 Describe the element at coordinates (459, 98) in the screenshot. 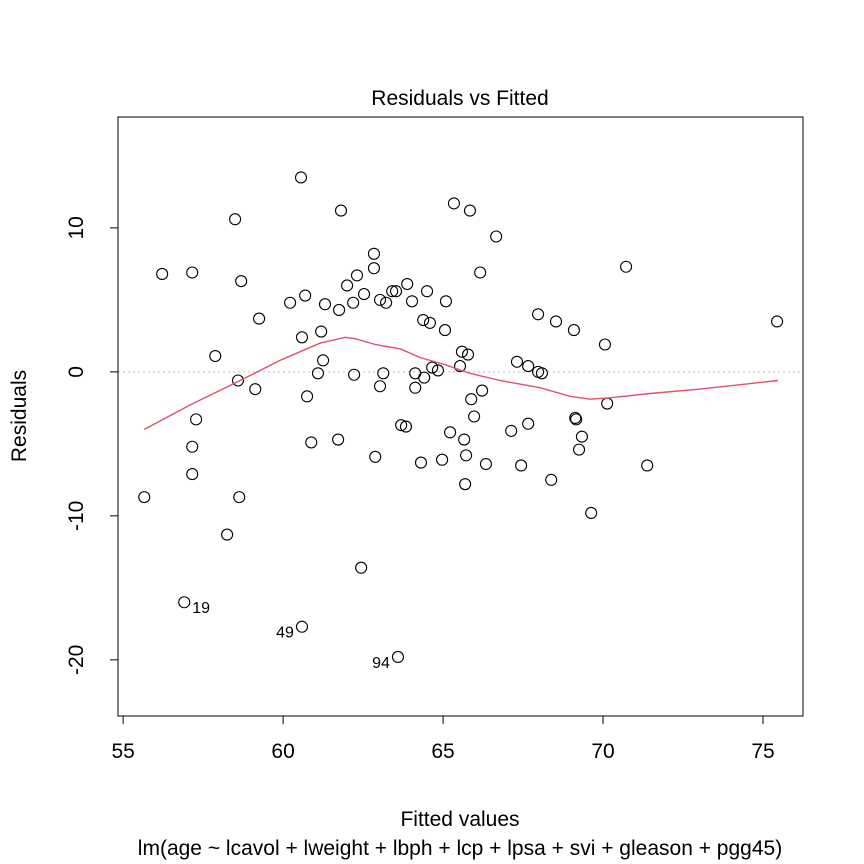

I see `chart-title: Residuals vs Fitted` at that location.